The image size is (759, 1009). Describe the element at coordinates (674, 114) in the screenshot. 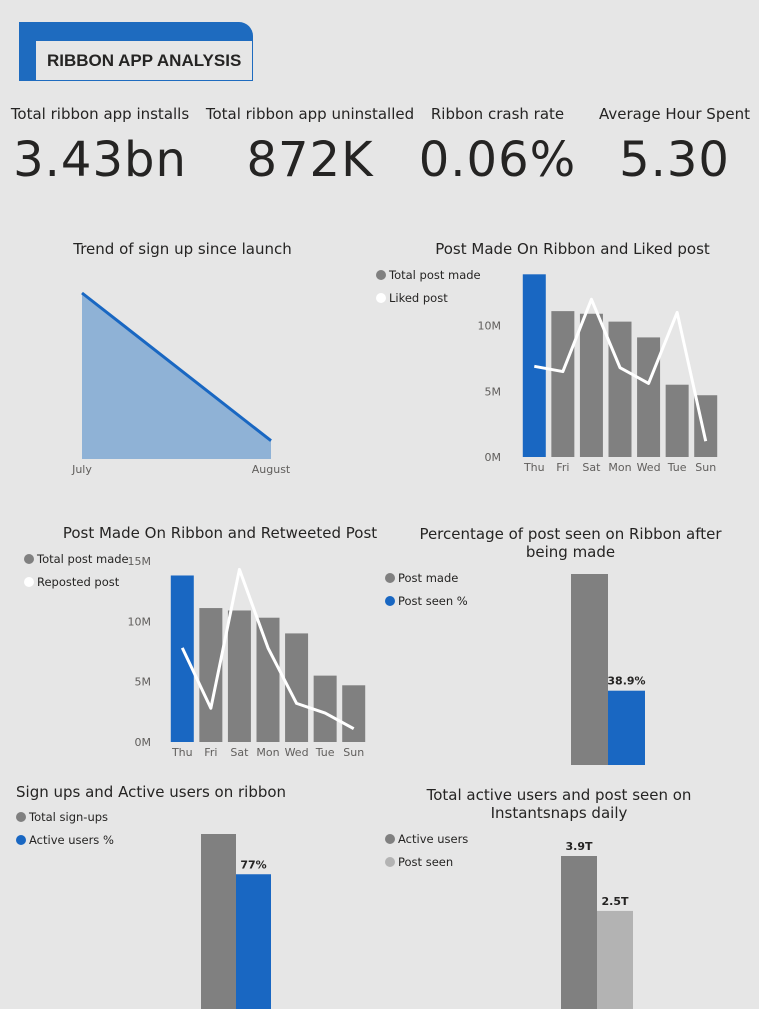

I see `kpi-label-hours: Average Hour Spent` at that location.